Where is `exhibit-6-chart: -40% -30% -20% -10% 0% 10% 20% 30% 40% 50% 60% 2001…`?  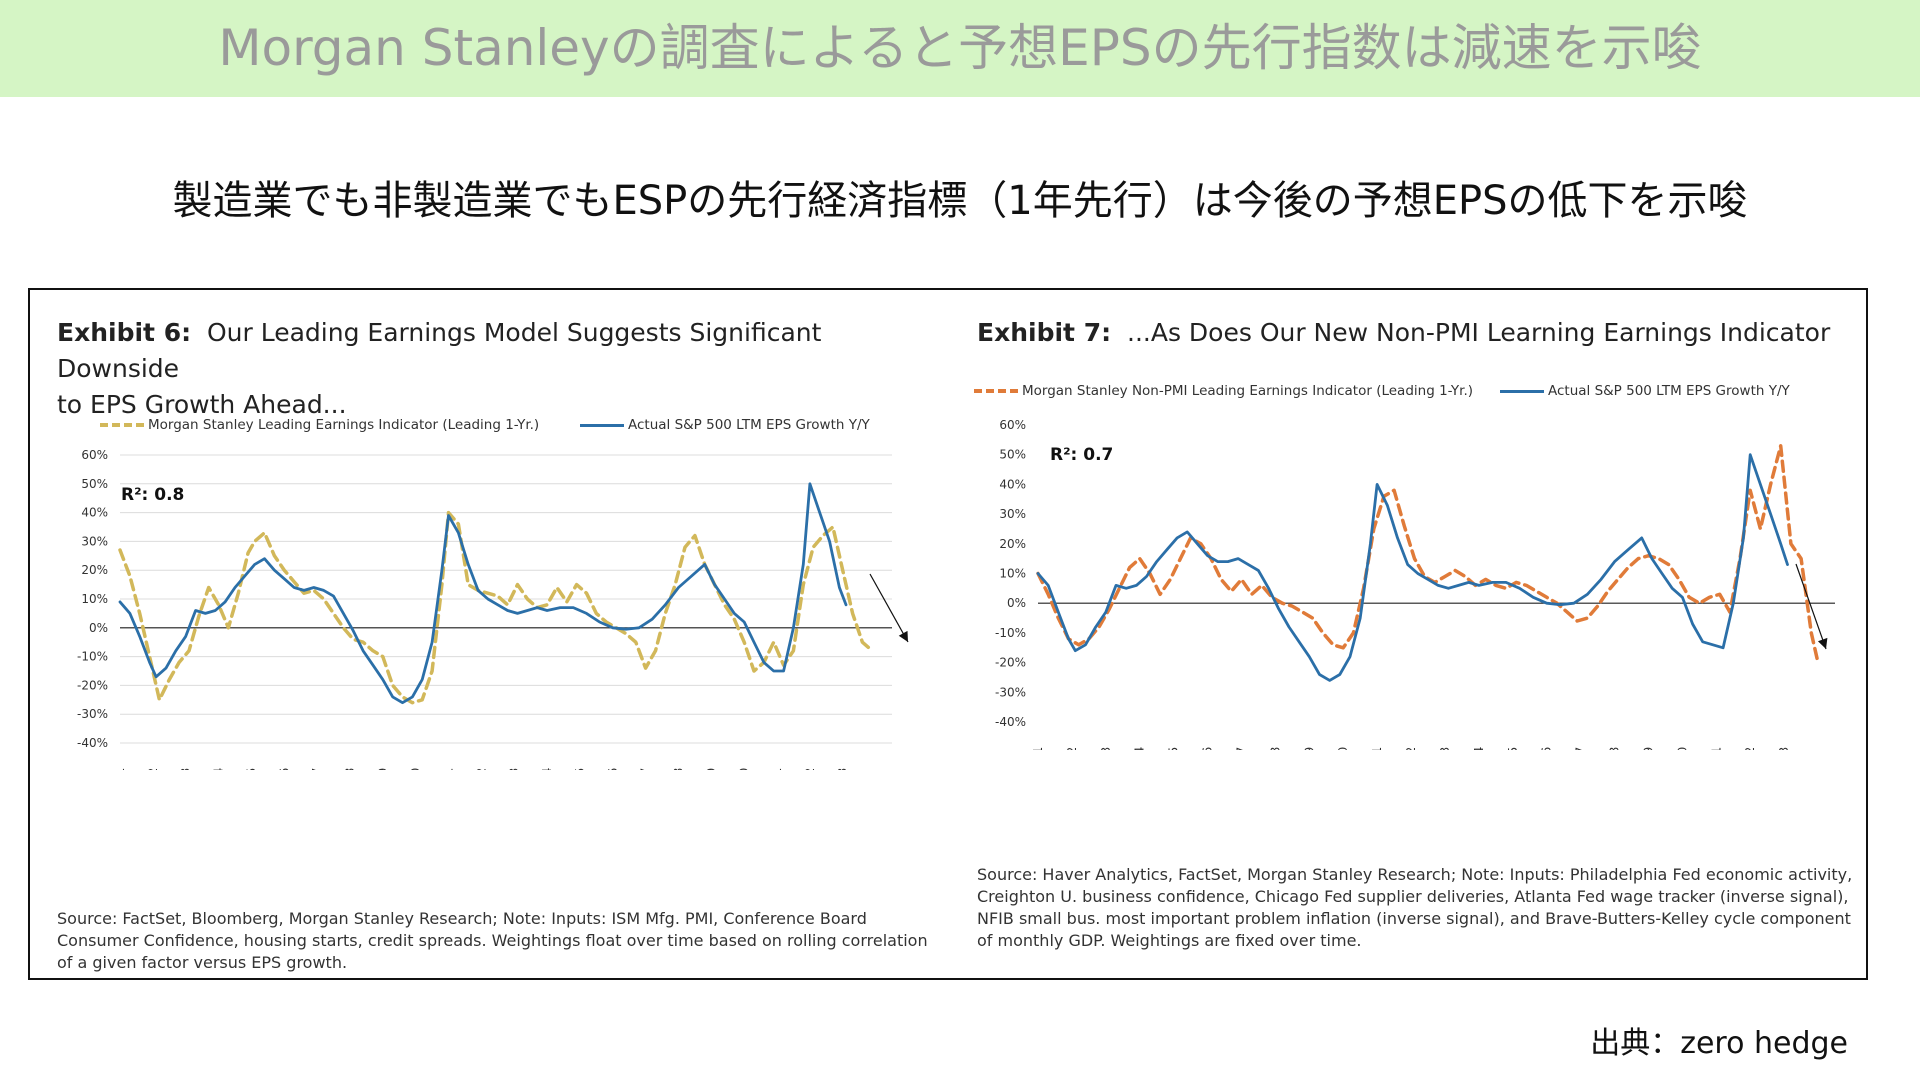 exhibit-6-chart: -40% -30% -20% -10% 0% 10% 20% 30% 40% 50% 60% 2001… is located at coordinates (493, 609).